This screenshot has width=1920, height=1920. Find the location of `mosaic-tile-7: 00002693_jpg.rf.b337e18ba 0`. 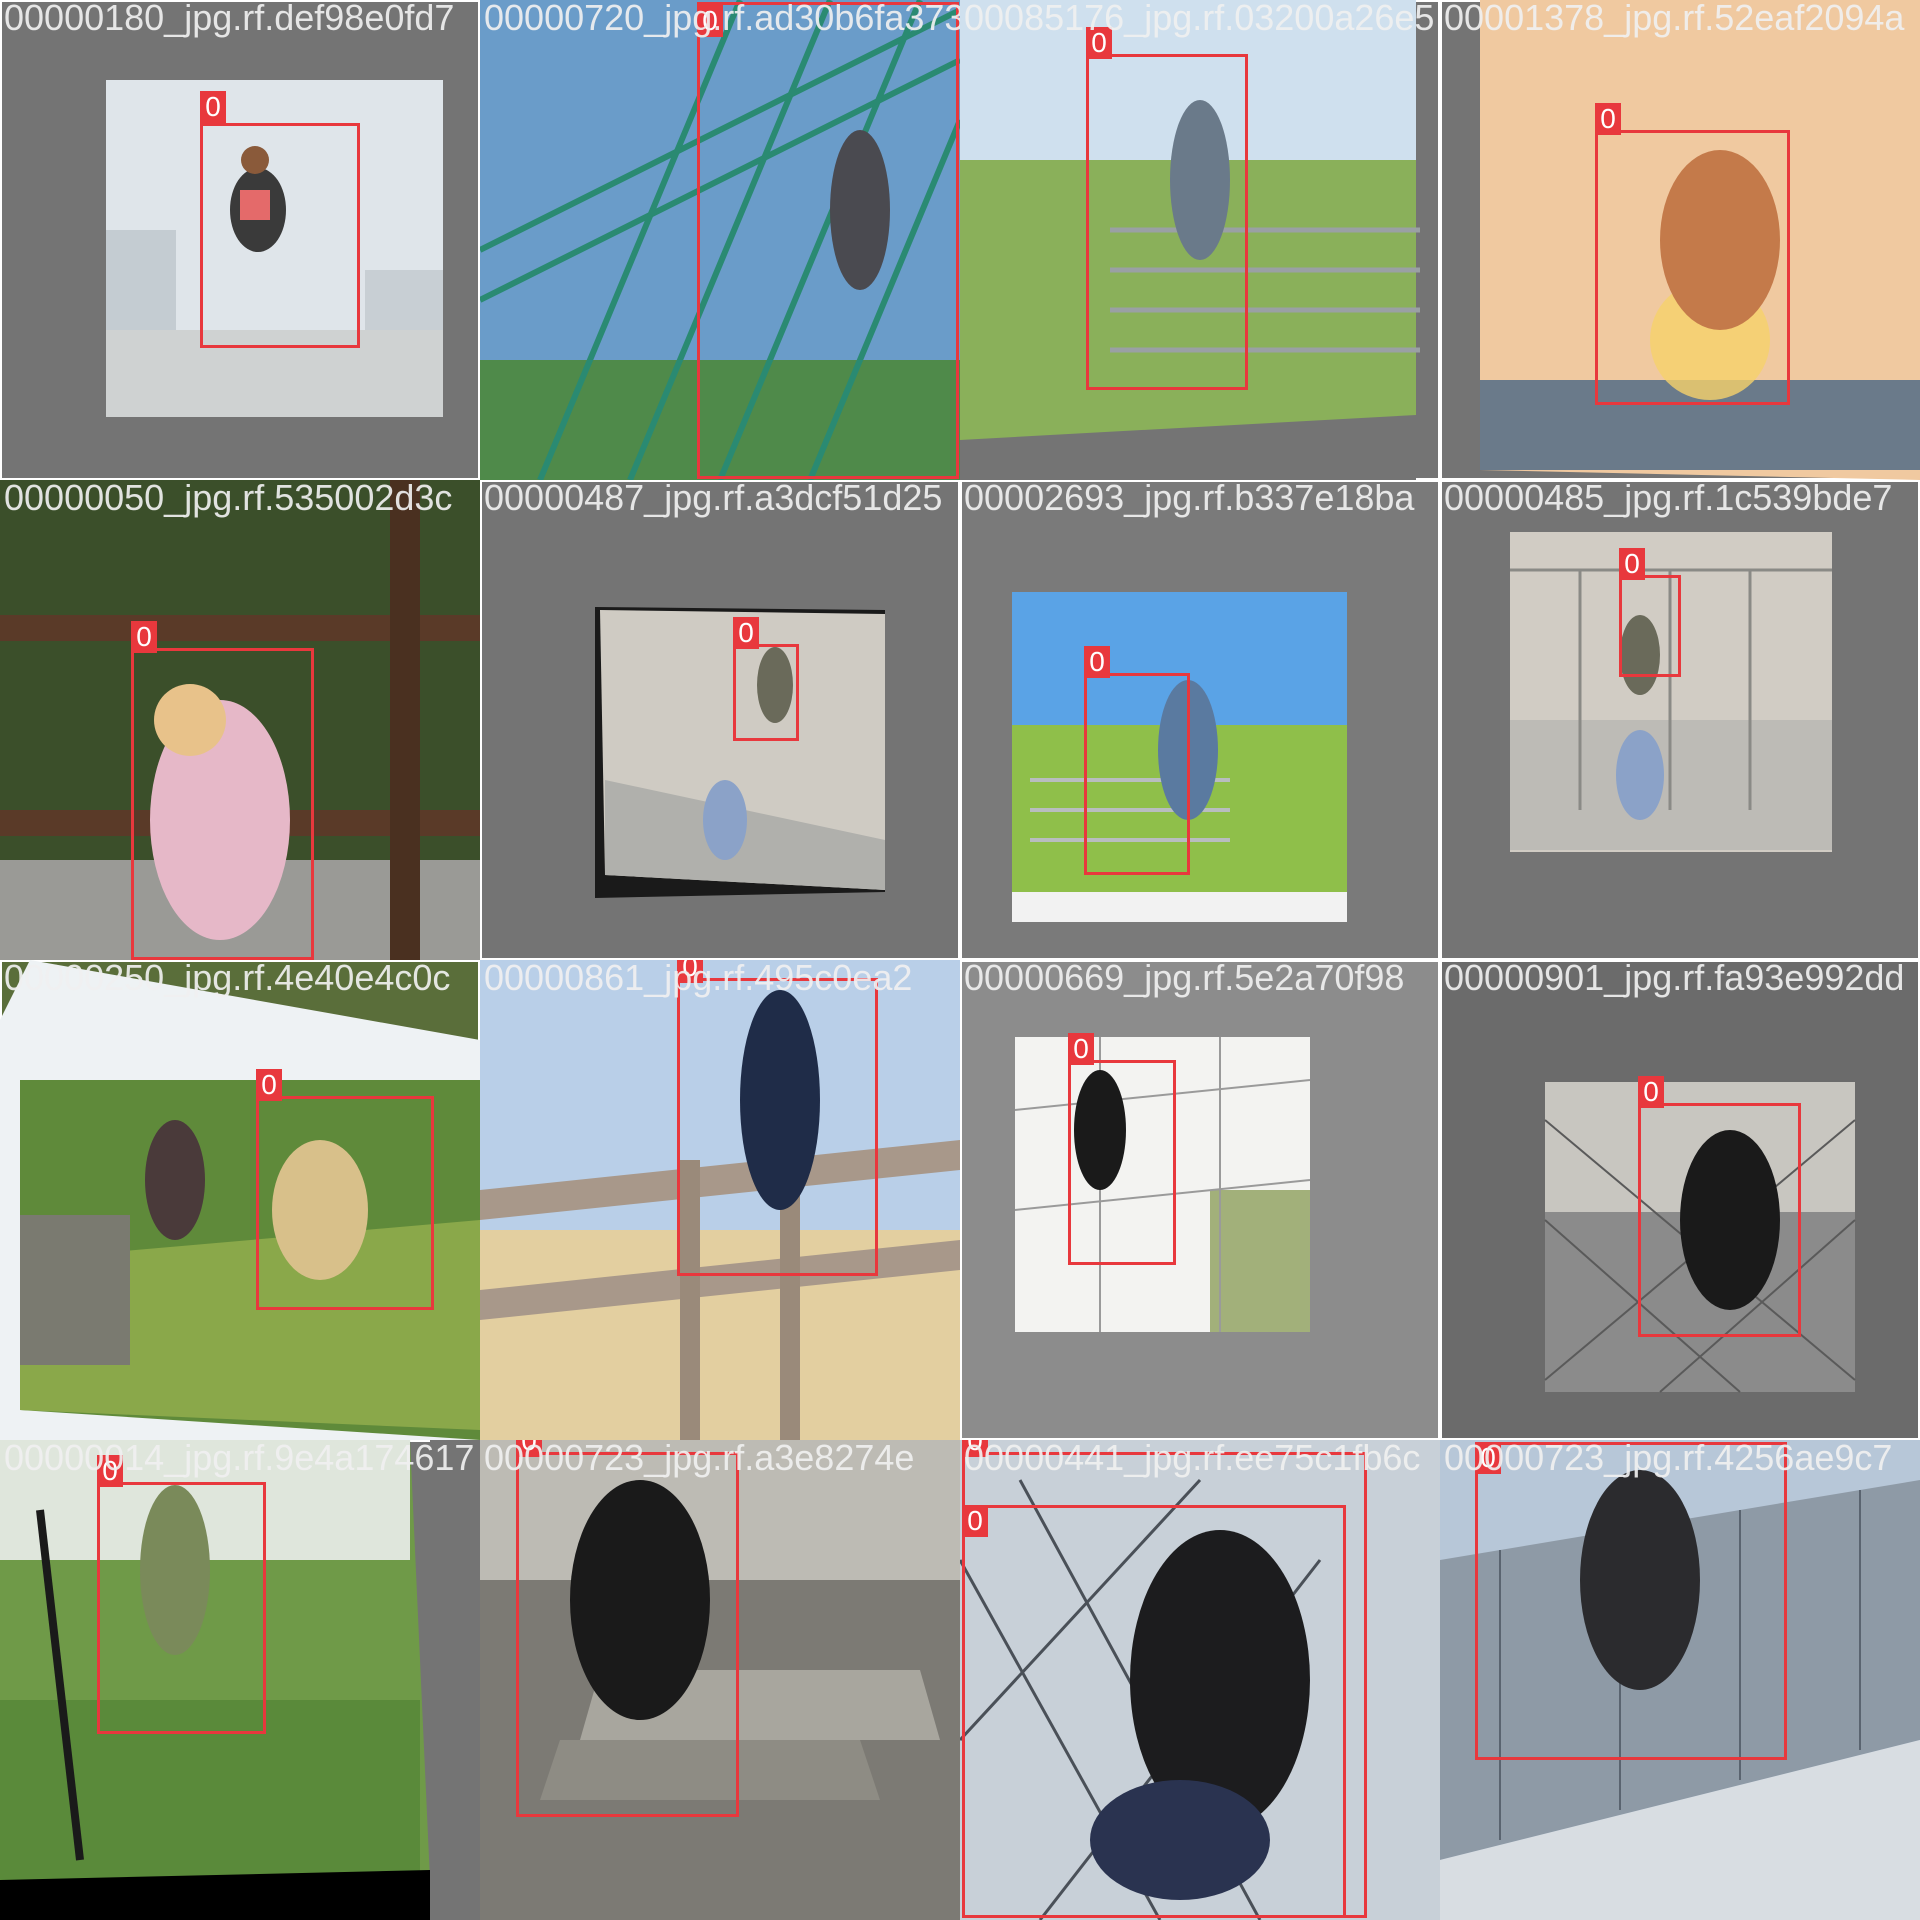

mosaic-tile-7: 00002693_jpg.rf.b337e18ba 0 is located at coordinates (1200, 720).